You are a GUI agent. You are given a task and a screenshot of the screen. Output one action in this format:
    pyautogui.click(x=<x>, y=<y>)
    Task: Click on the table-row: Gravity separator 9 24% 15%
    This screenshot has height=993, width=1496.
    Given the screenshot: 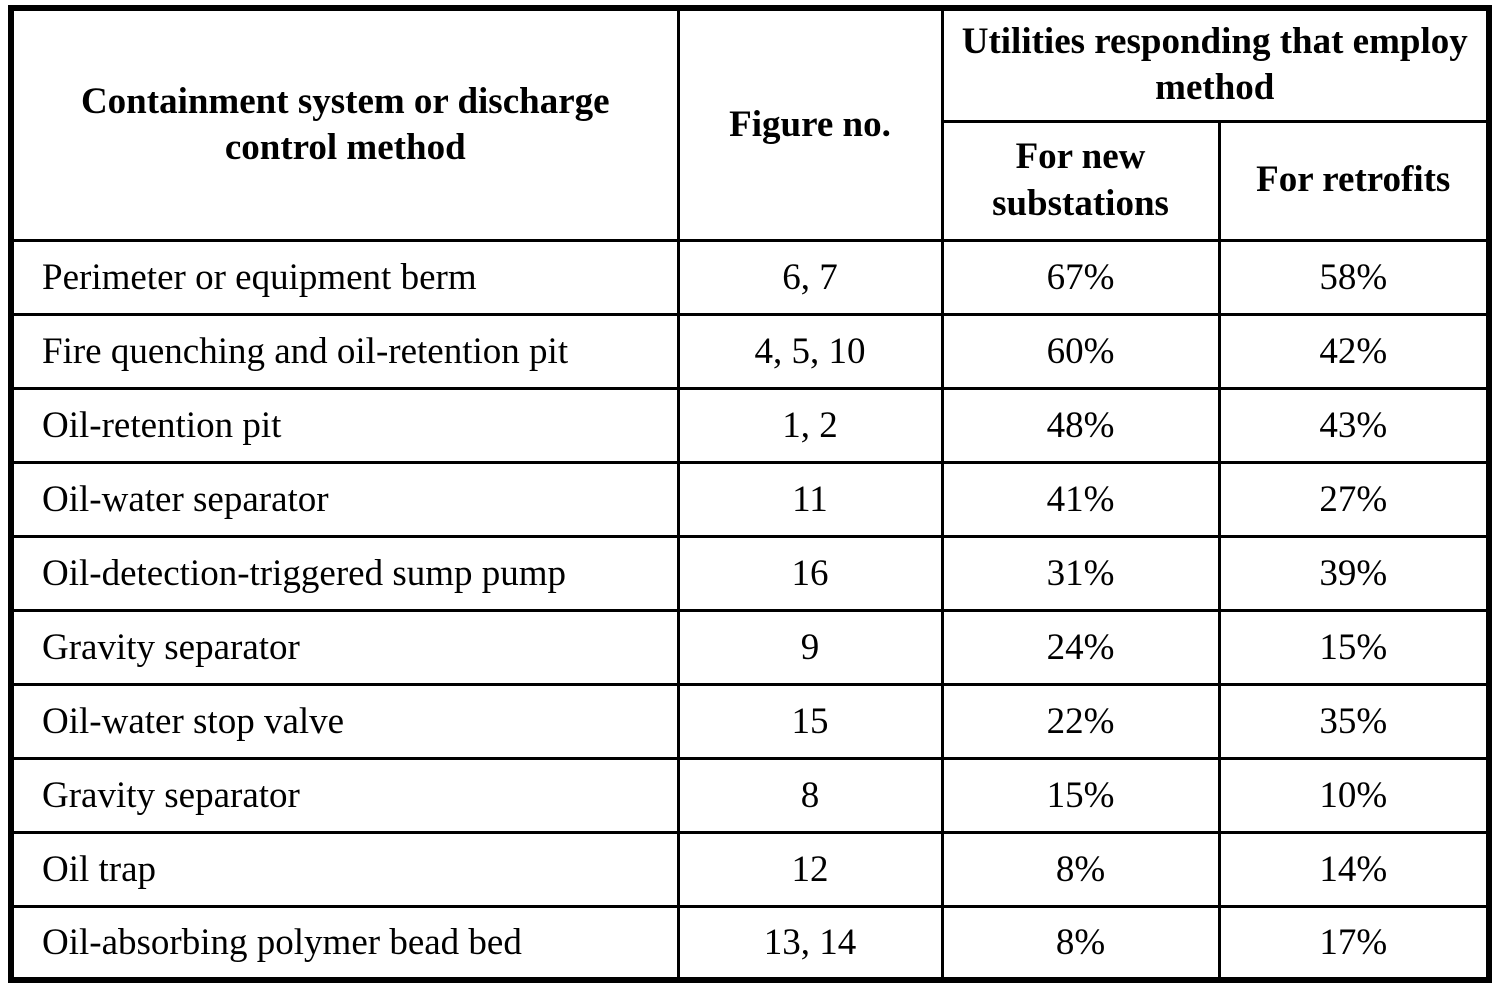 What is the action you would take?
    pyautogui.click(x=750, y=647)
    